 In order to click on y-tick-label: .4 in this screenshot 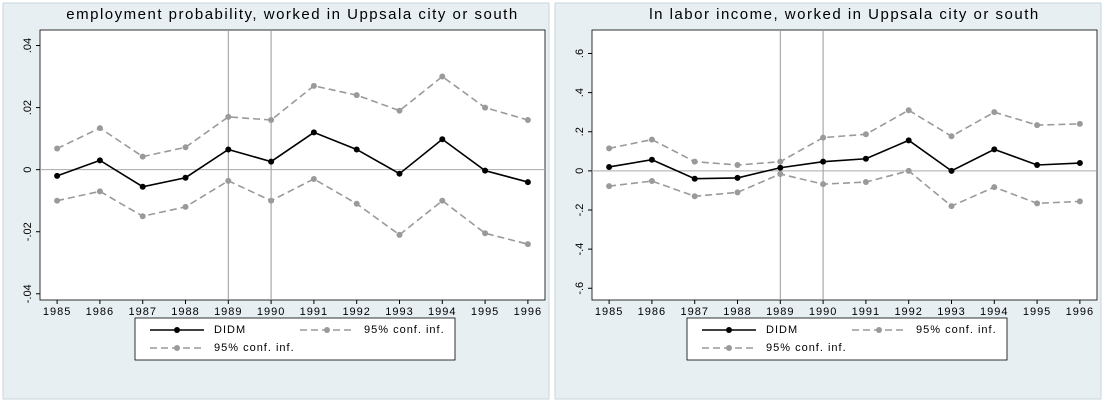, I will do `click(580, 92)`.